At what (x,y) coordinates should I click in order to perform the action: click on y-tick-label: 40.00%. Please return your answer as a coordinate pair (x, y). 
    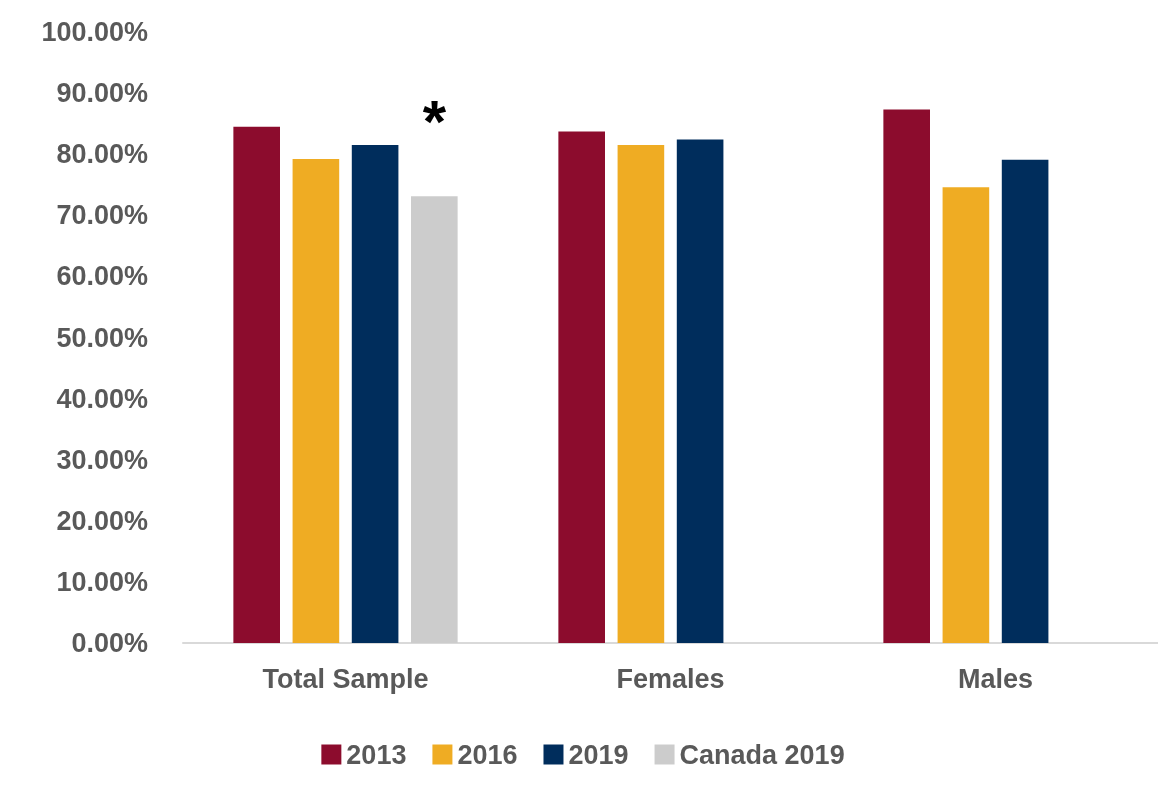
    Looking at the image, I should click on (102, 398).